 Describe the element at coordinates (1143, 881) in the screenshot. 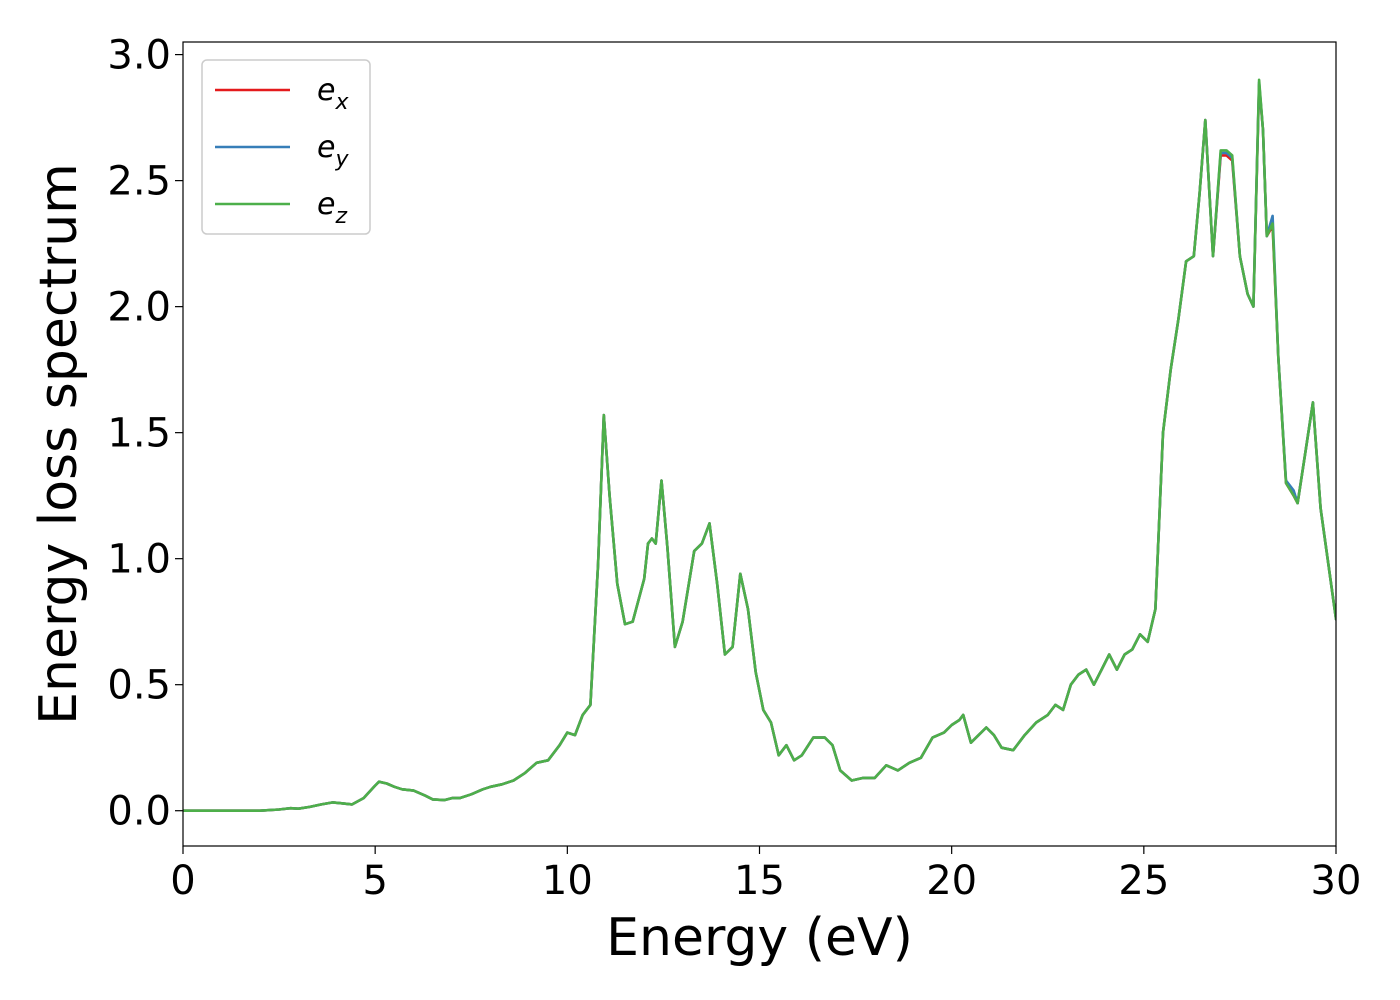

I see `x-tick-label: 25` at that location.